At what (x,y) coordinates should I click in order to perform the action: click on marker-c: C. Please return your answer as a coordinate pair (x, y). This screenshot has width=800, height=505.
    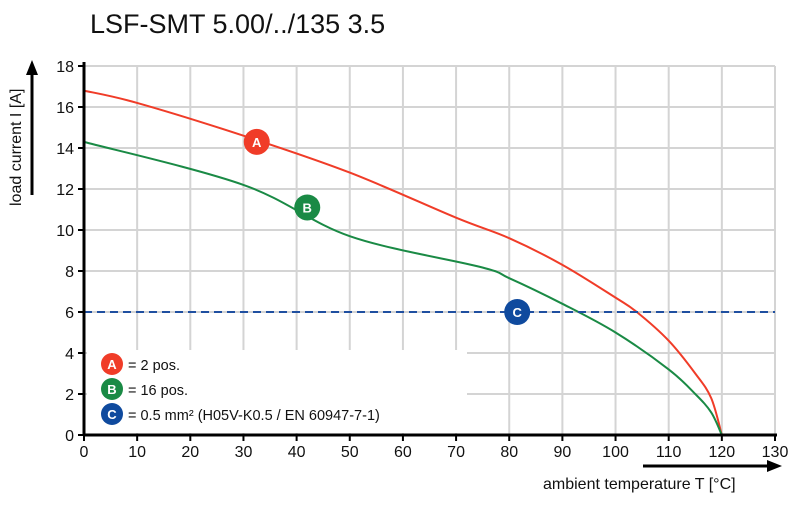
    Looking at the image, I should click on (517, 312).